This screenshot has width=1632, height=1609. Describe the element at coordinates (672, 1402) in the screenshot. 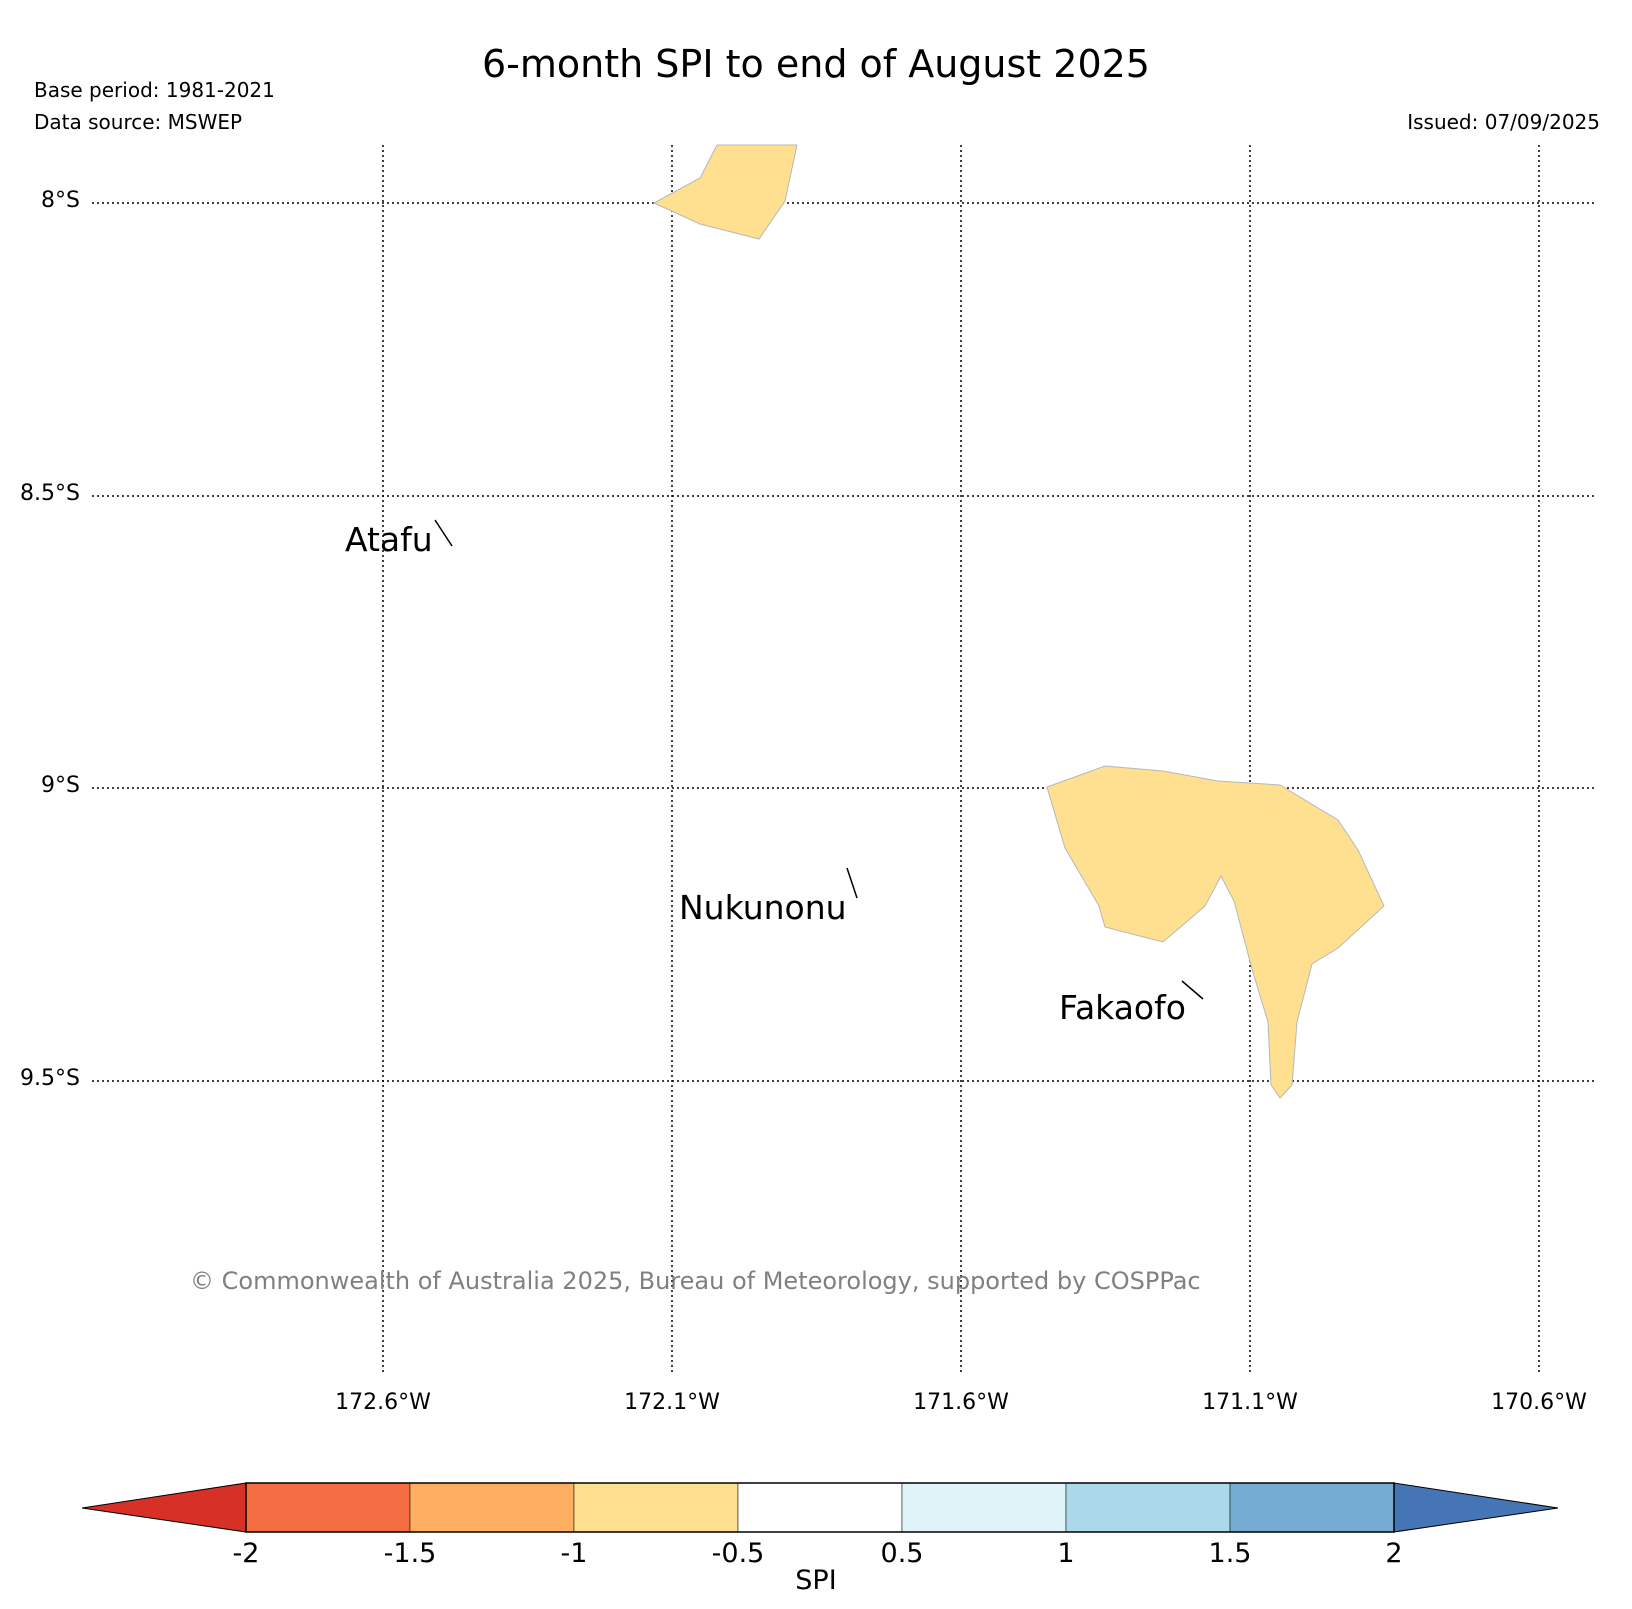

I see `lon-label-172.1W: 172.1°W` at that location.